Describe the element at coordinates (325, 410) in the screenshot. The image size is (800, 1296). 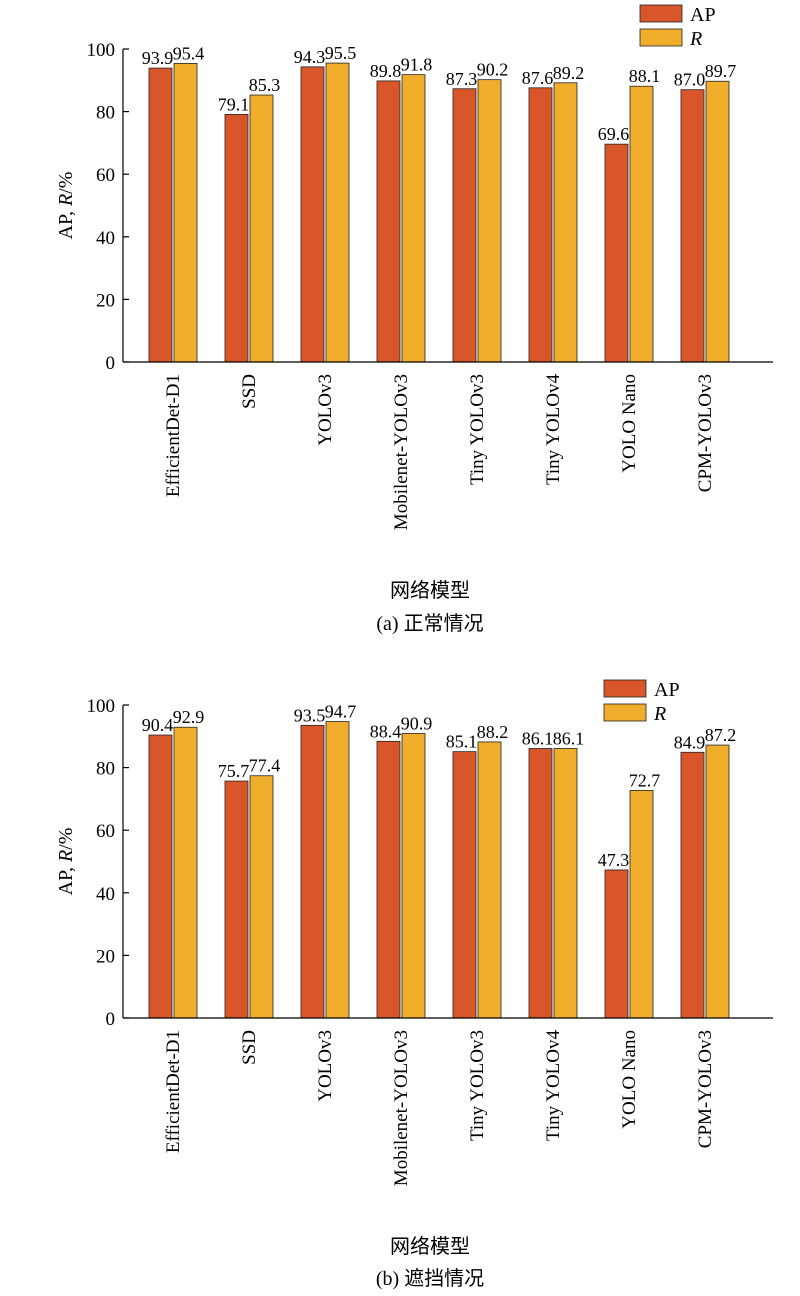
I see `category-label-2: YOLOv3` at that location.